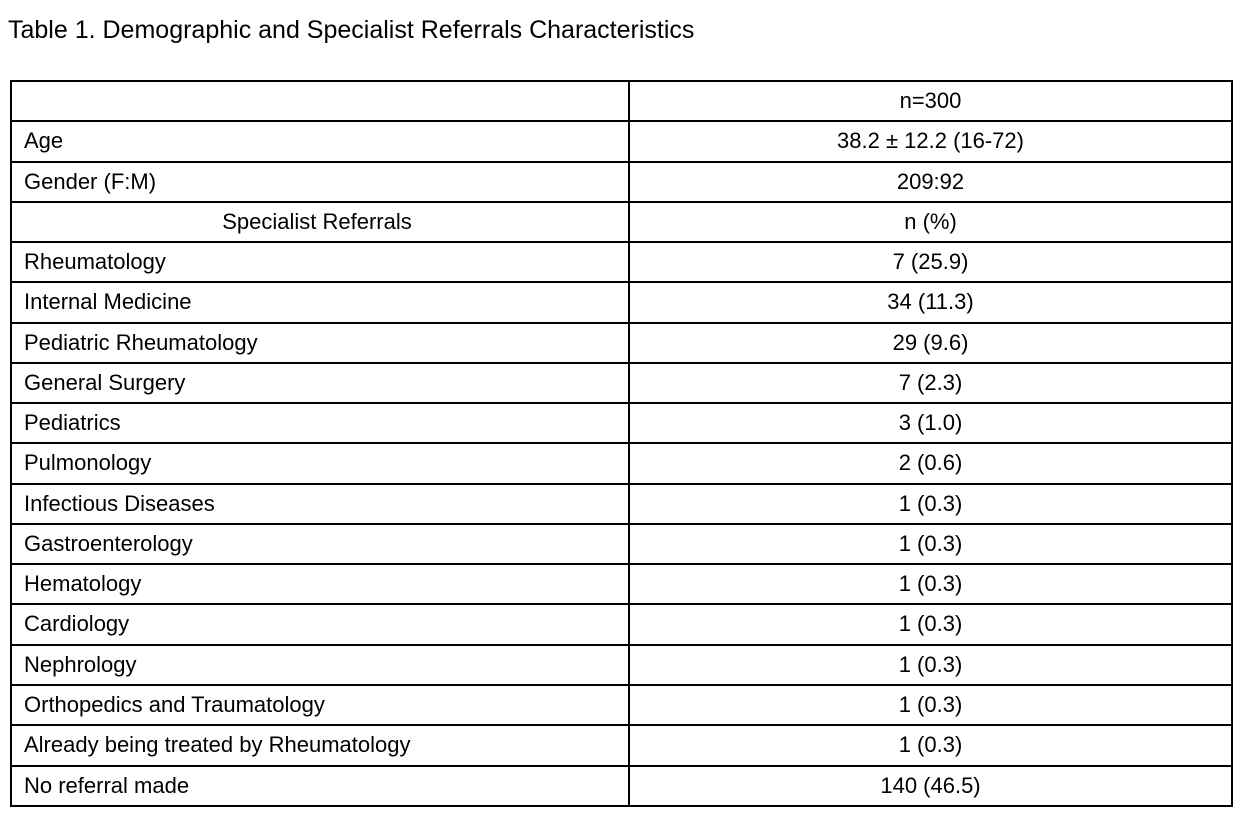  I want to click on row-value-cell: 3 (1.0), so click(930, 423).